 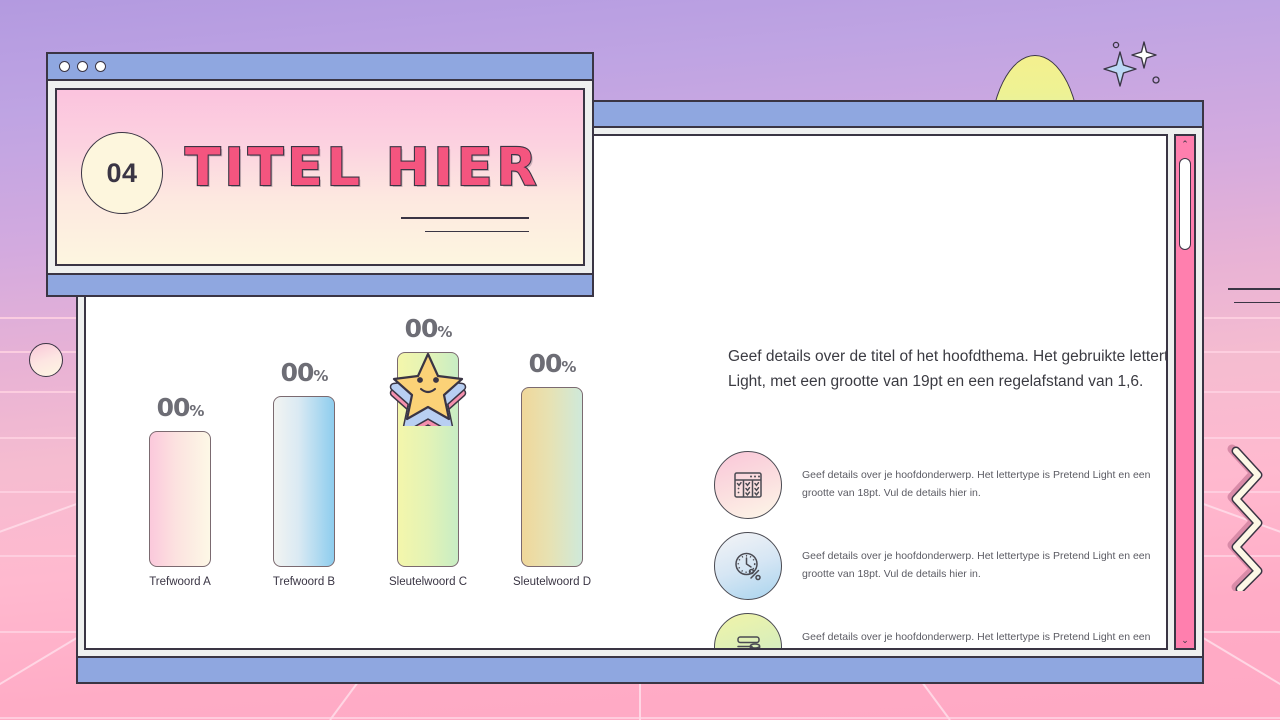 What do you see at coordinates (173, 407) in the screenshot?
I see `bar-value-number-0: 00` at bounding box center [173, 407].